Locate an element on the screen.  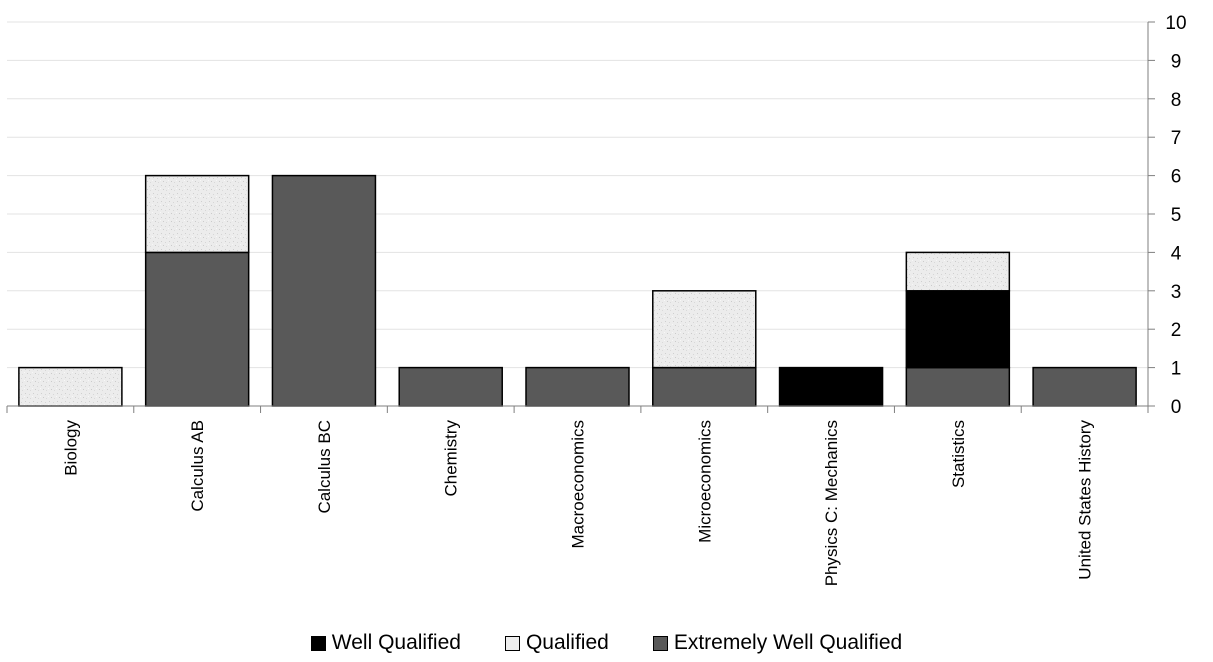
y-tick-label: 6 is located at coordinates (1176, 177).